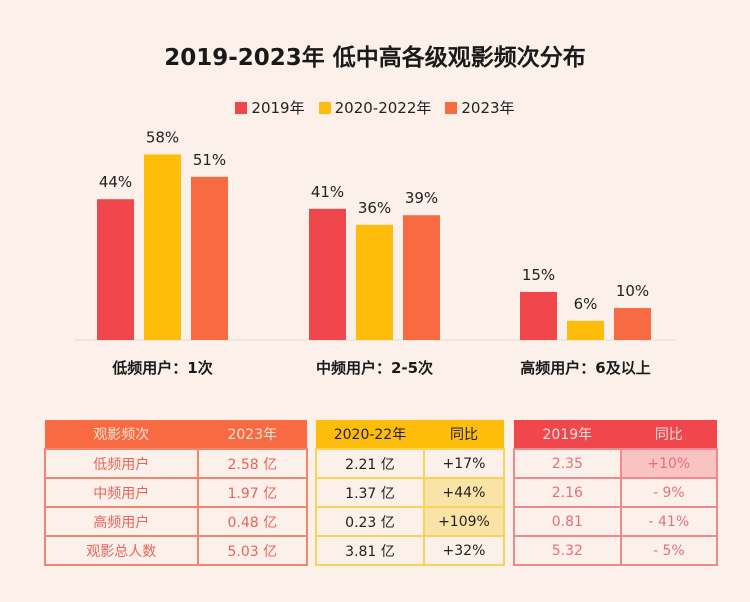  I want to click on column-header: 2020-22年, so click(370, 434).